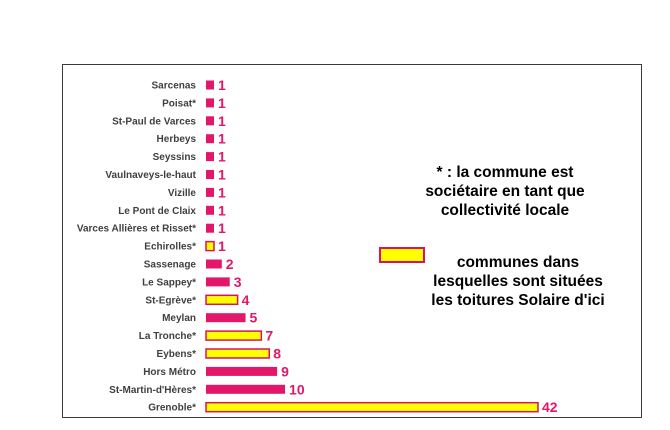  What do you see at coordinates (152, 390) in the screenshot?
I see `category-label: St-Martin-d'Hères*` at bounding box center [152, 390].